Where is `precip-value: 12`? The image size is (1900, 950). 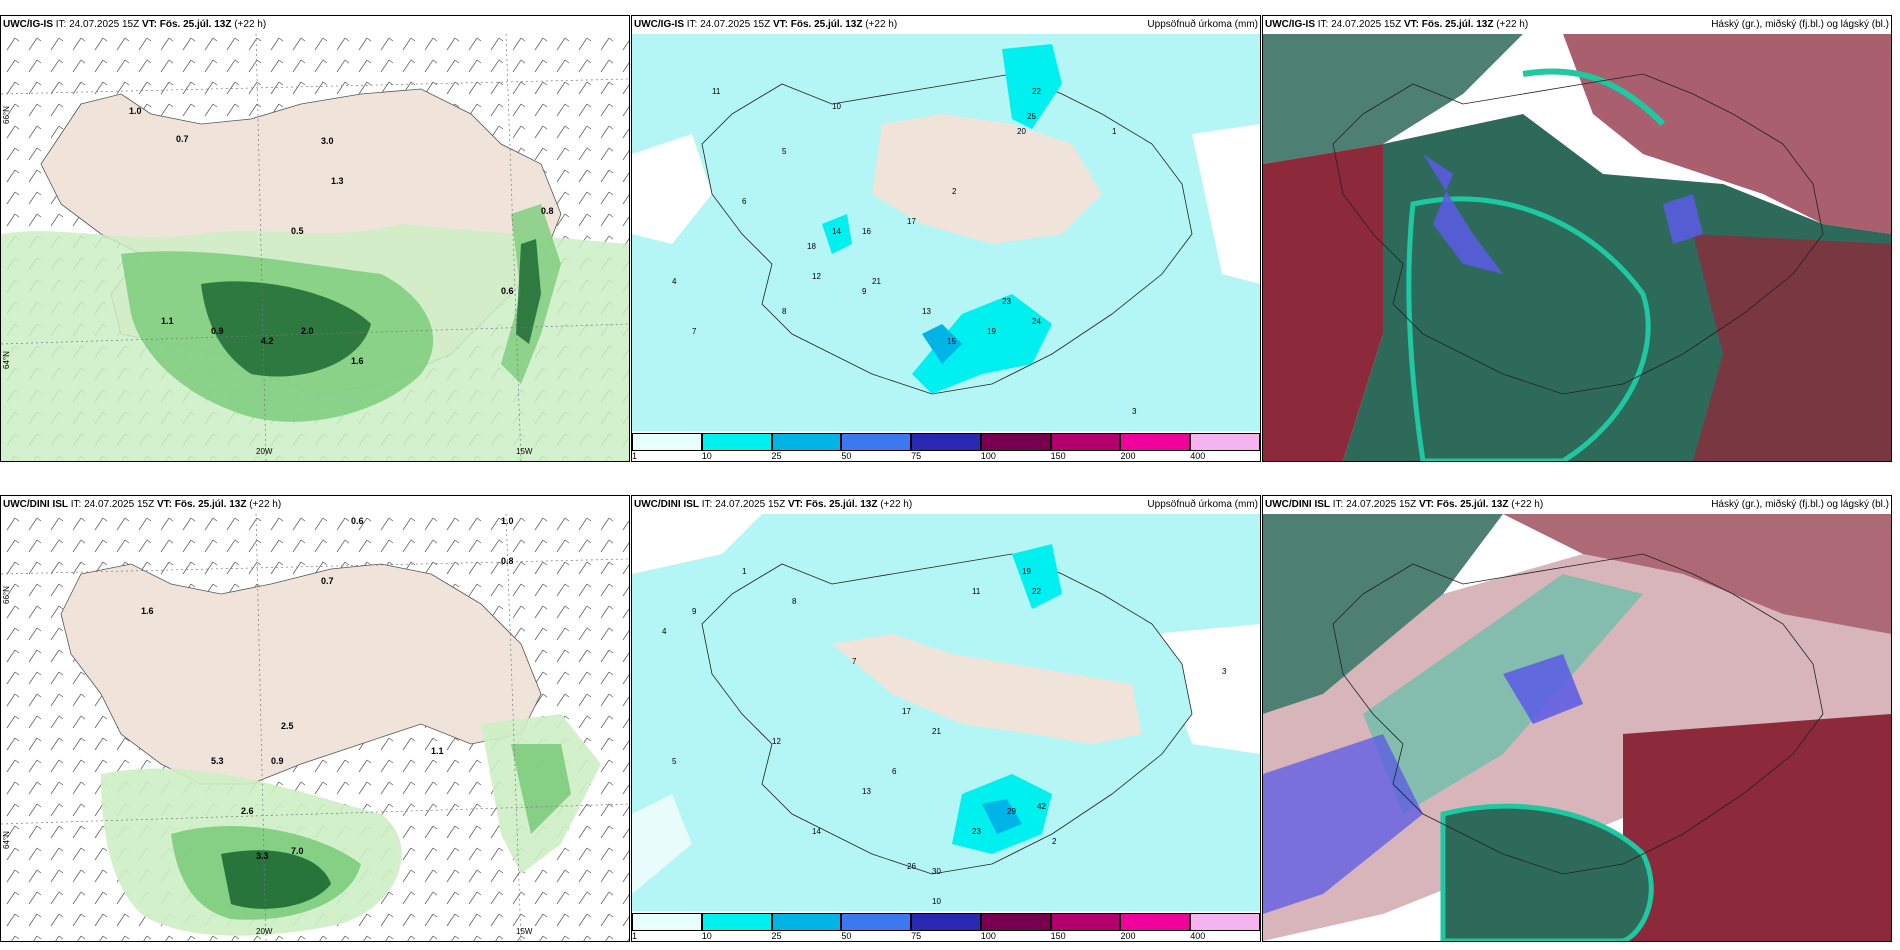
precip-value: 12 is located at coordinates (816, 276).